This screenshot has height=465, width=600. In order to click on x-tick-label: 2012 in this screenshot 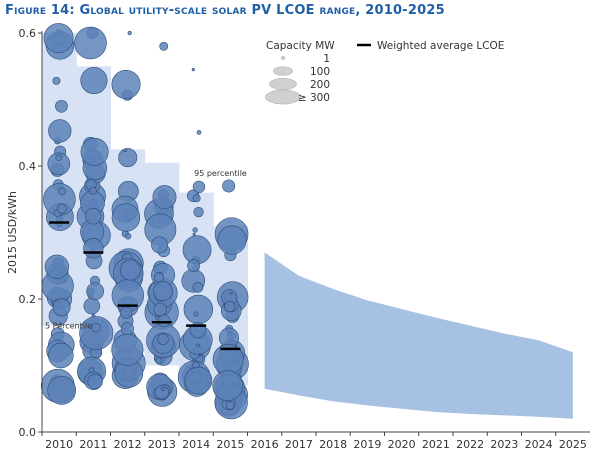, I will do `click(128, 444)`.